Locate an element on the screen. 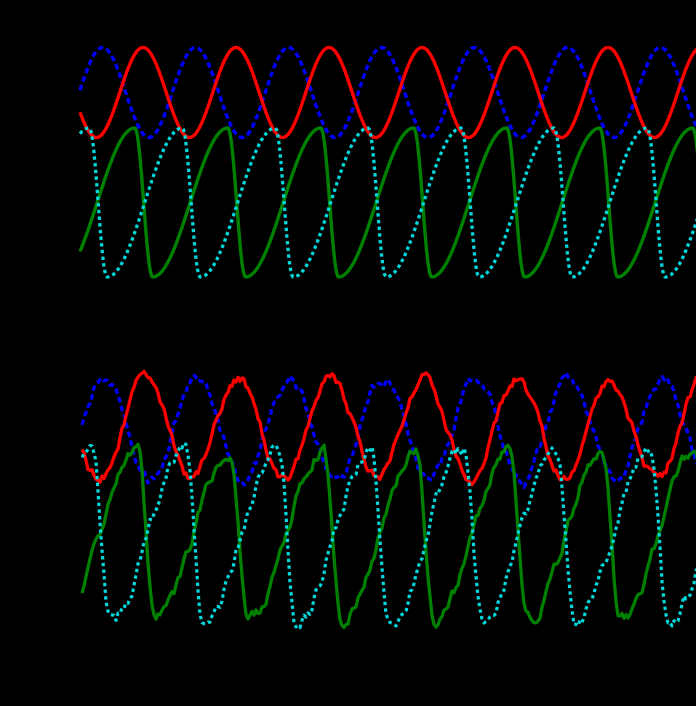 The width and height of the screenshot is (696, 706). series-noisy-sine-blue is located at coordinates (388, 429).